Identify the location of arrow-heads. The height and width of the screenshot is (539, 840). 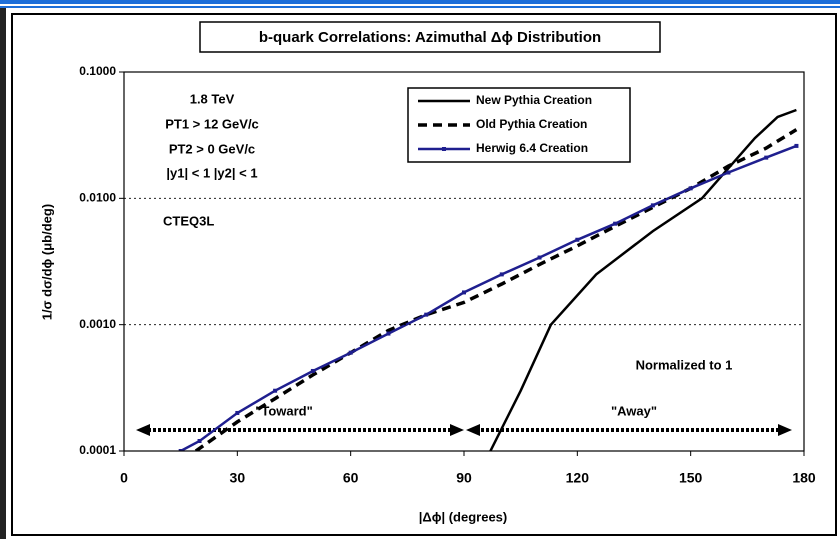
(464, 430).